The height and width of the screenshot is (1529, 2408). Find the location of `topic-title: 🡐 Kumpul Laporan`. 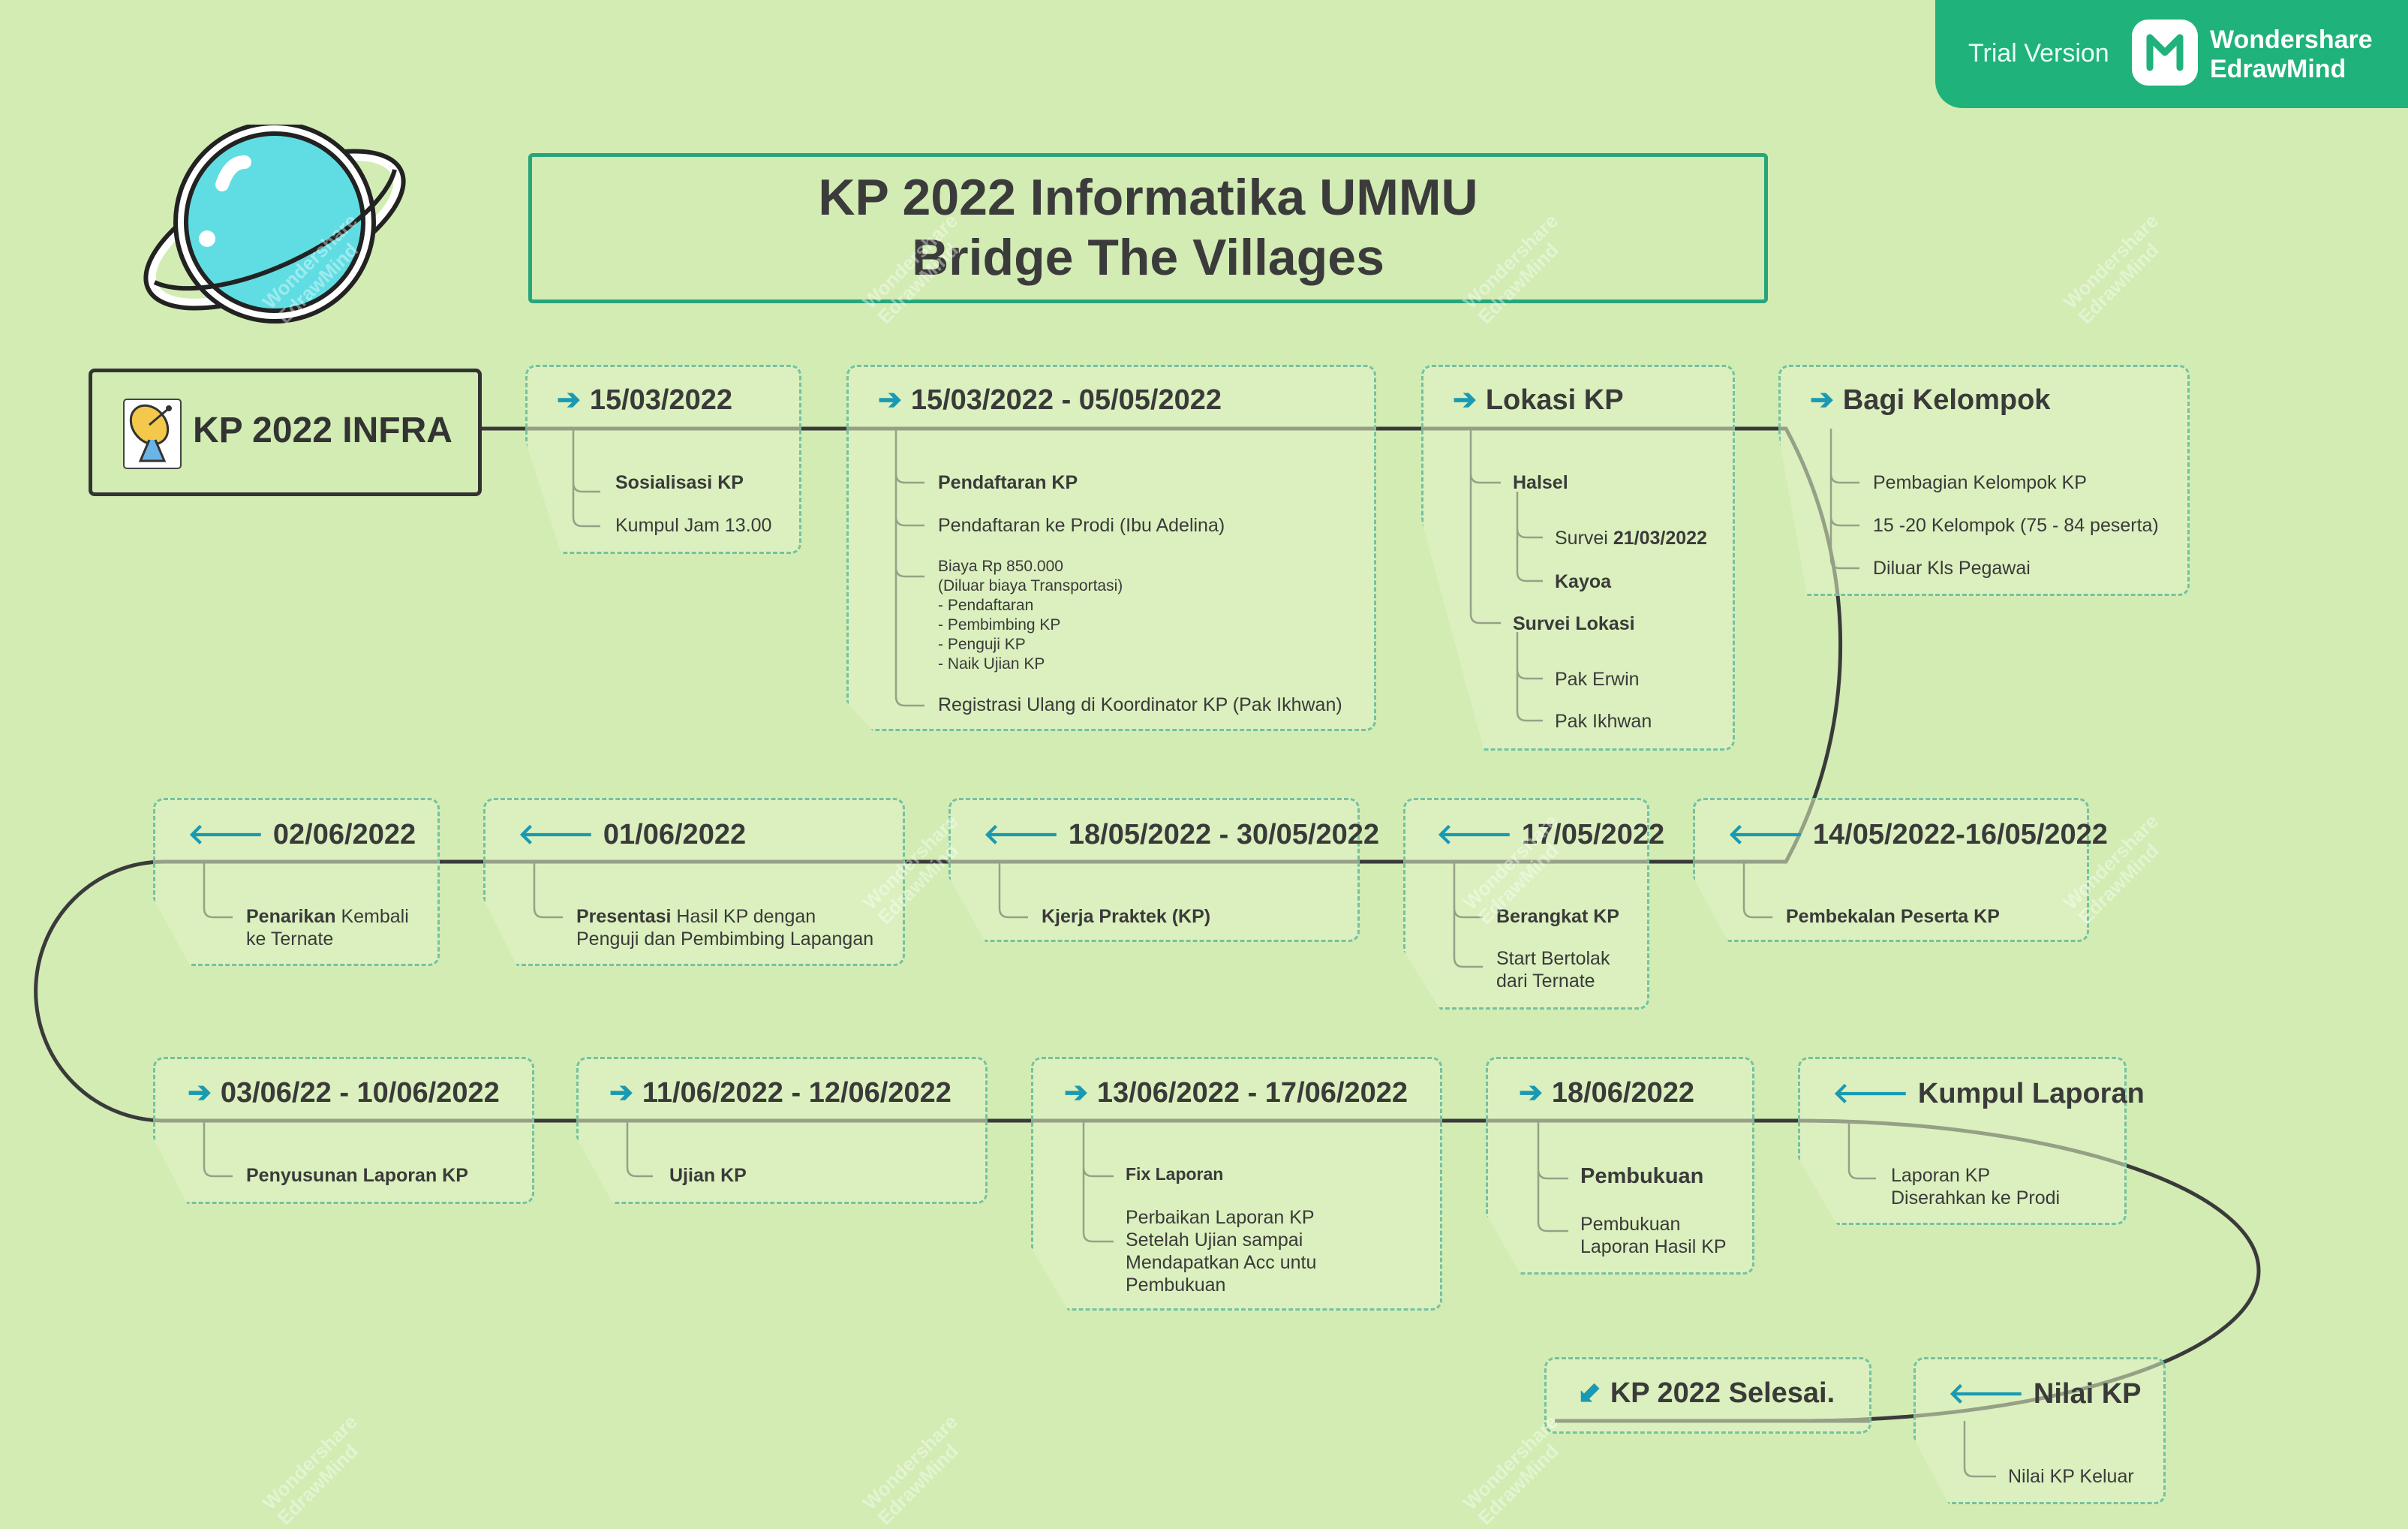

topic-title: 🡐 Kumpul Laporan is located at coordinates (1989, 1093).